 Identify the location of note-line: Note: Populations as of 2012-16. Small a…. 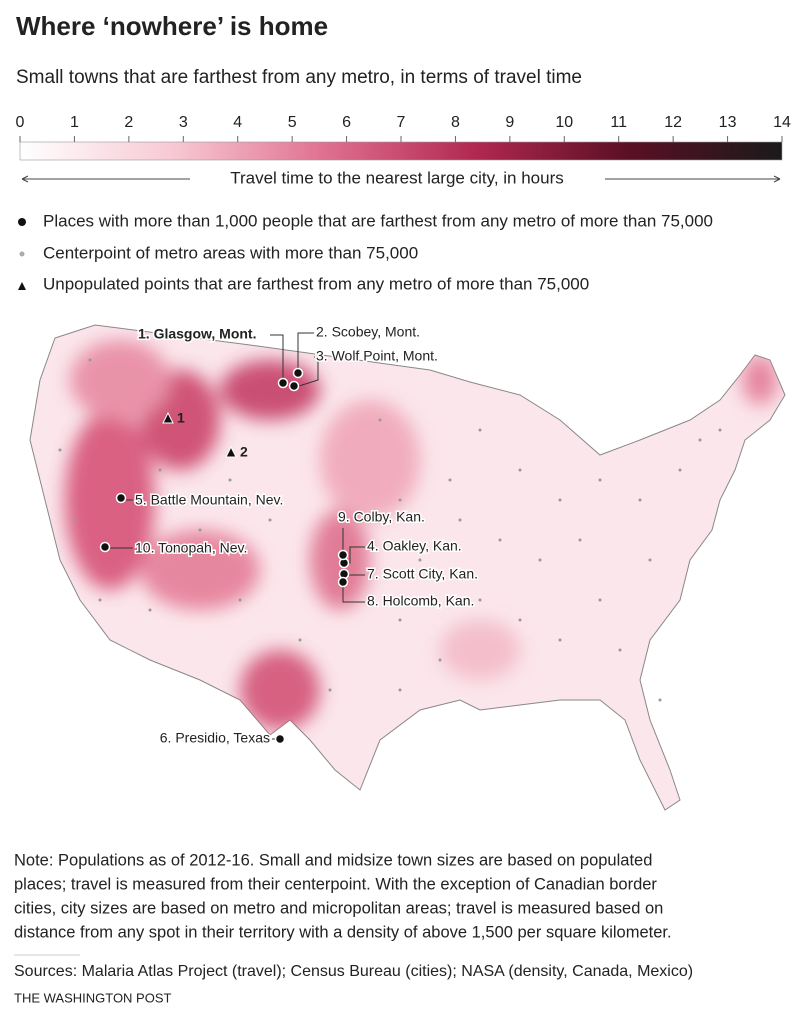
(333, 860).